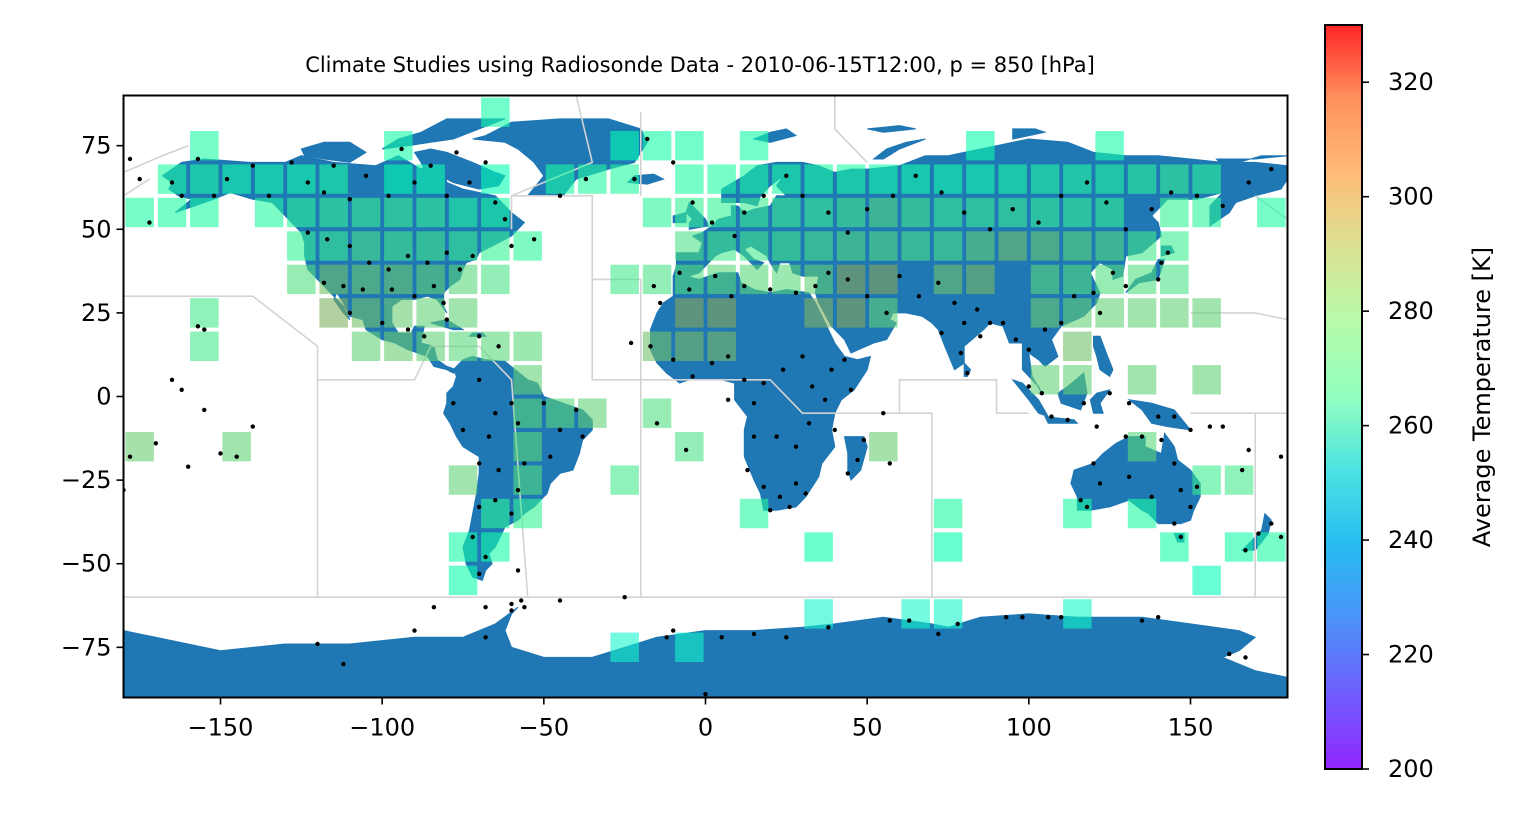 This screenshot has height=814, width=1526. Describe the element at coordinates (1100, 401) in the screenshot. I see `land-polygon` at that location.